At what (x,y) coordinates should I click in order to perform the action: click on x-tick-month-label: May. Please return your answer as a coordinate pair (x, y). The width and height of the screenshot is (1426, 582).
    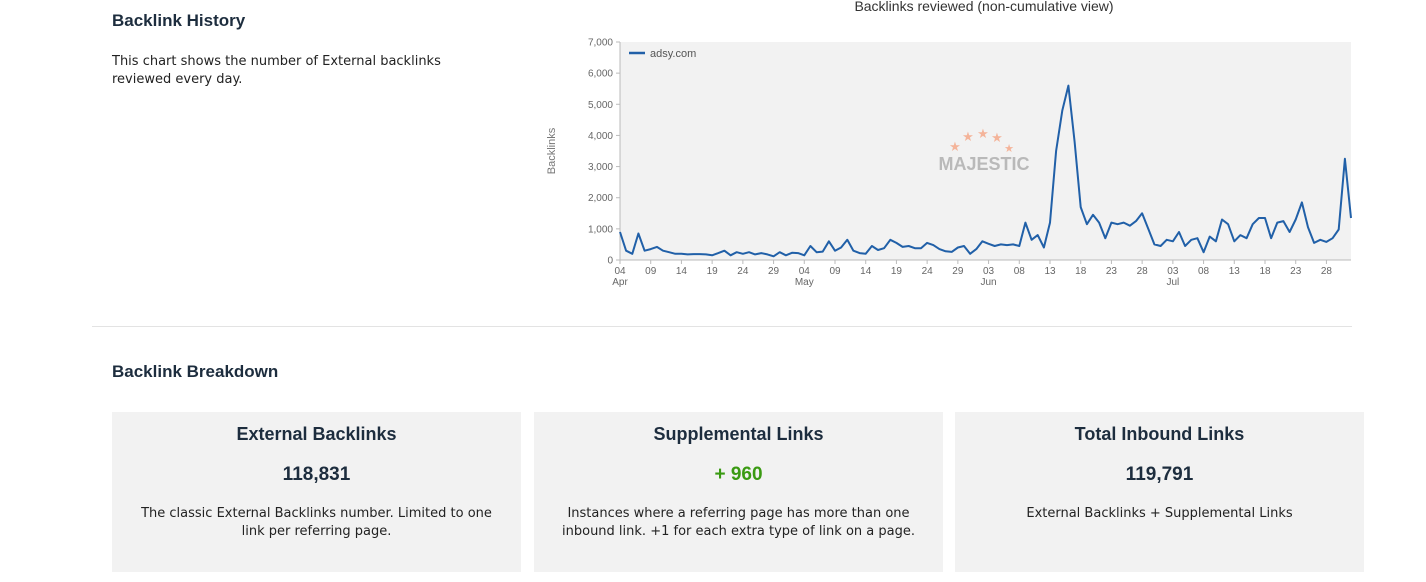
    Looking at the image, I should click on (804, 282).